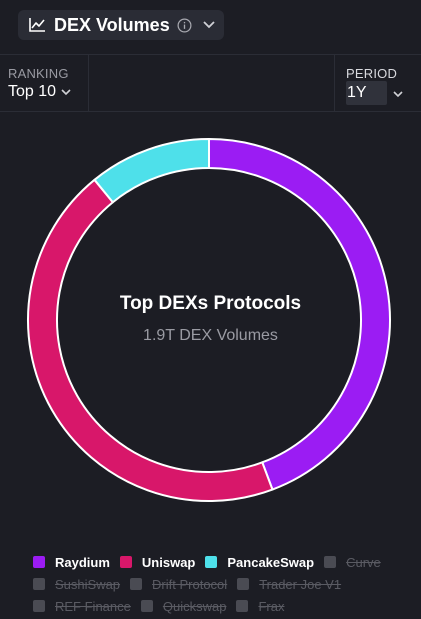 This screenshot has height=619, width=421. What do you see at coordinates (300, 584) in the screenshot?
I see `legend-label: Trader Joe V1` at bounding box center [300, 584].